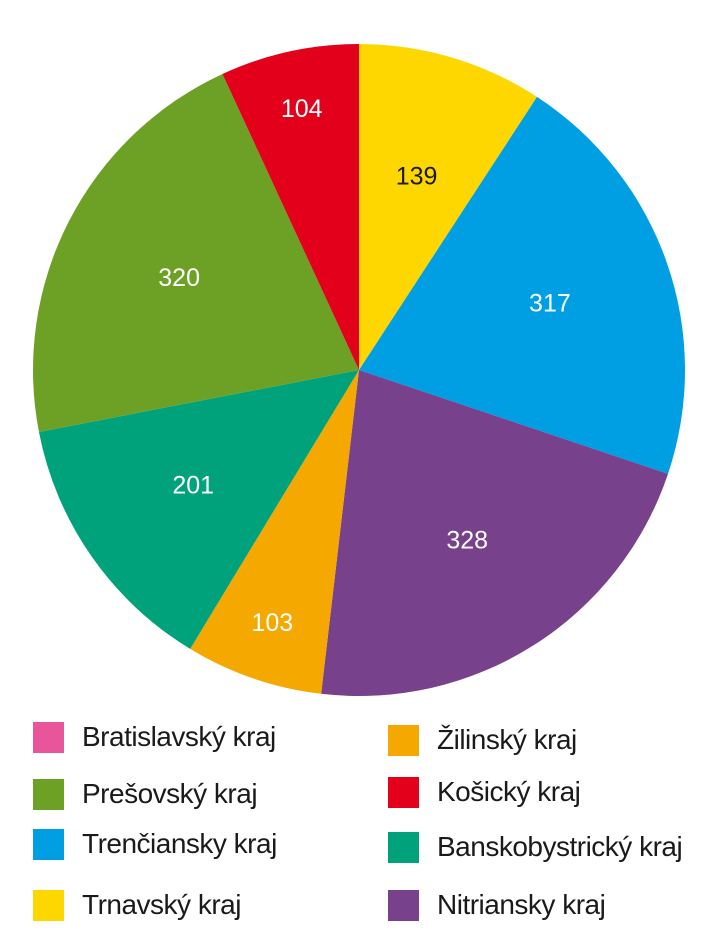 This screenshot has width=726, height=948. I want to click on slice-value-label: 201, so click(193, 486).